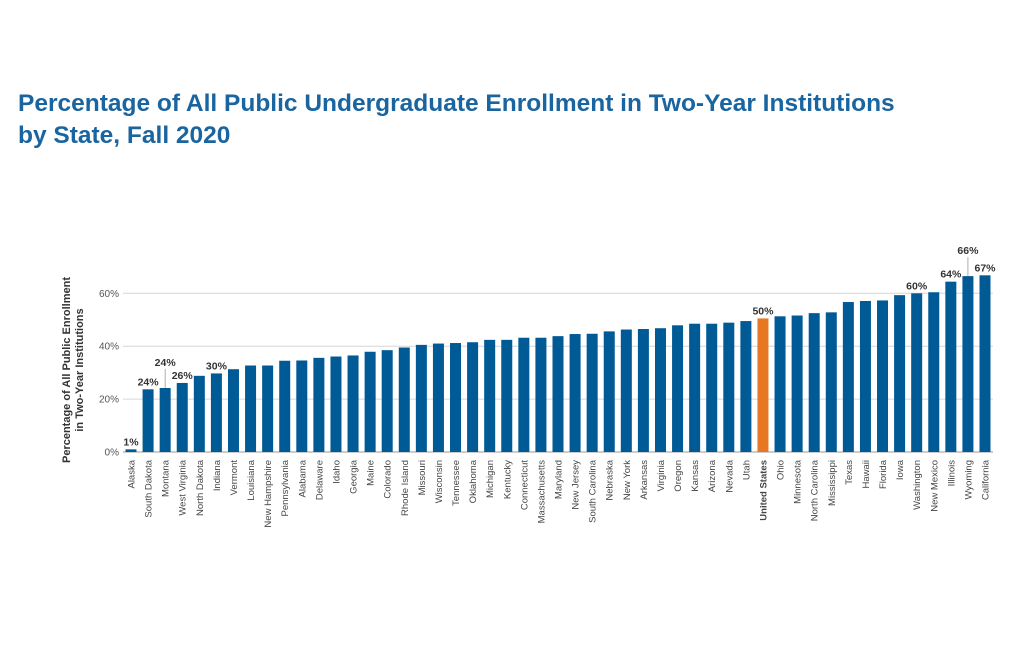  What do you see at coordinates (900, 469) in the screenshot?
I see `x-tick-label: Iowa` at bounding box center [900, 469].